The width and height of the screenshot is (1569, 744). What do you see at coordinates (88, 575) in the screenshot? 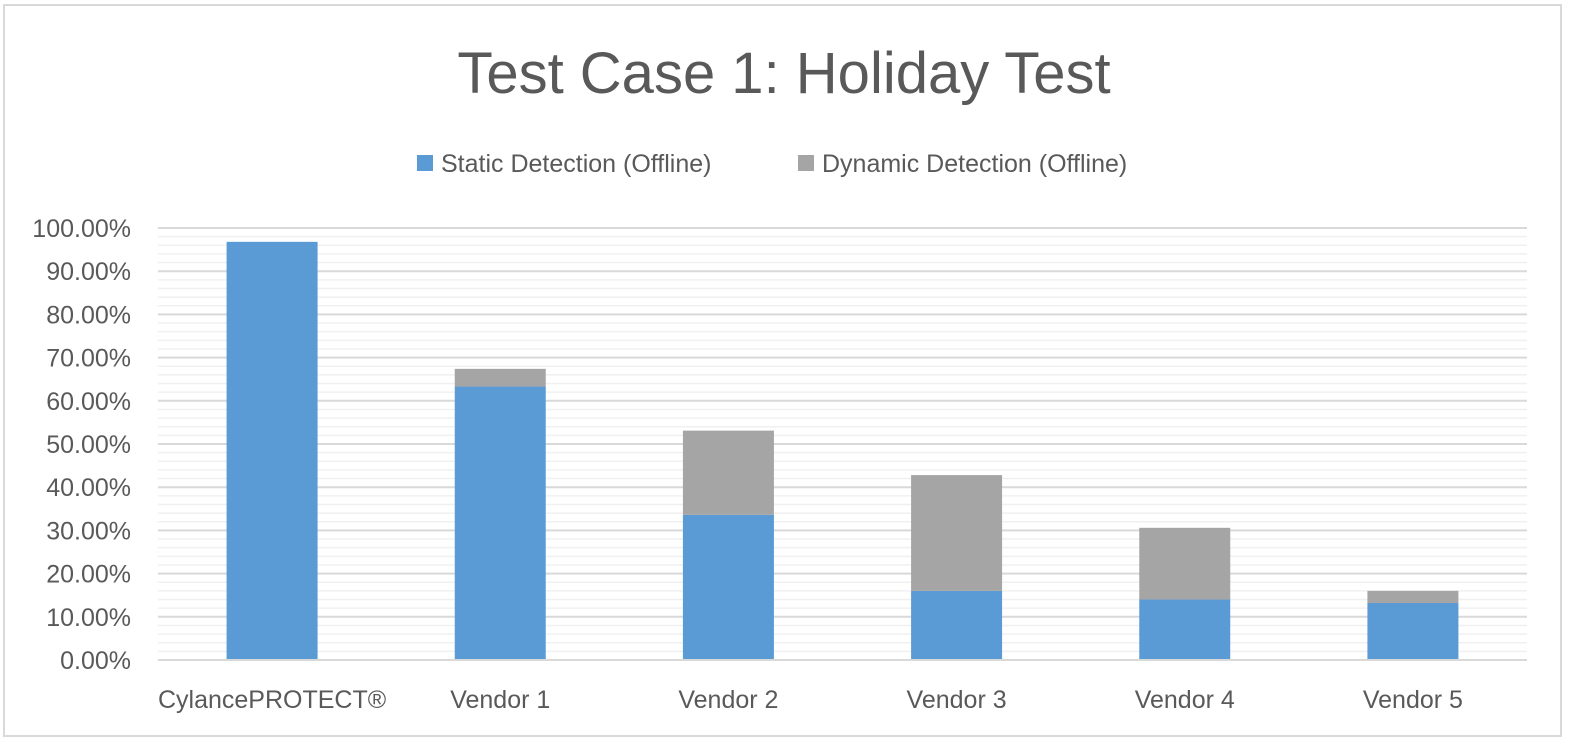
I see `y-tick-label: 20.00%` at bounding box center [88, 575].